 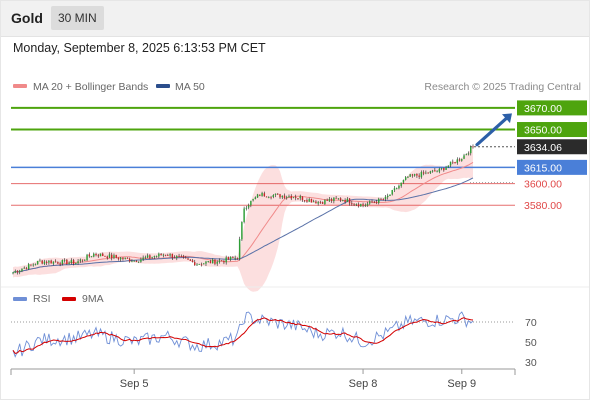 I want to click on symbol-name: Gold, so click(x=27, y=18).